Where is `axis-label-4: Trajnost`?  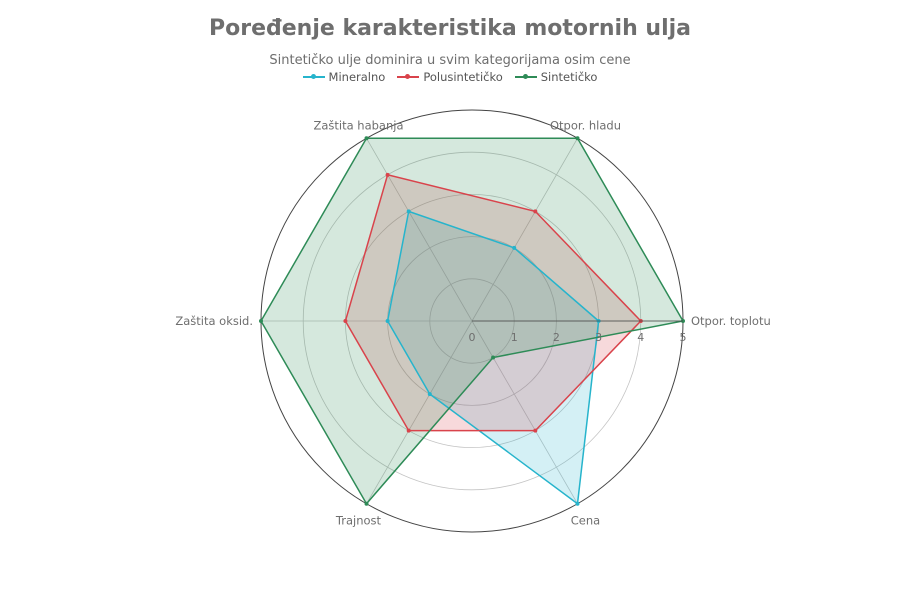
axis-label-4: Trajnost is located at coordinates (358, 521).